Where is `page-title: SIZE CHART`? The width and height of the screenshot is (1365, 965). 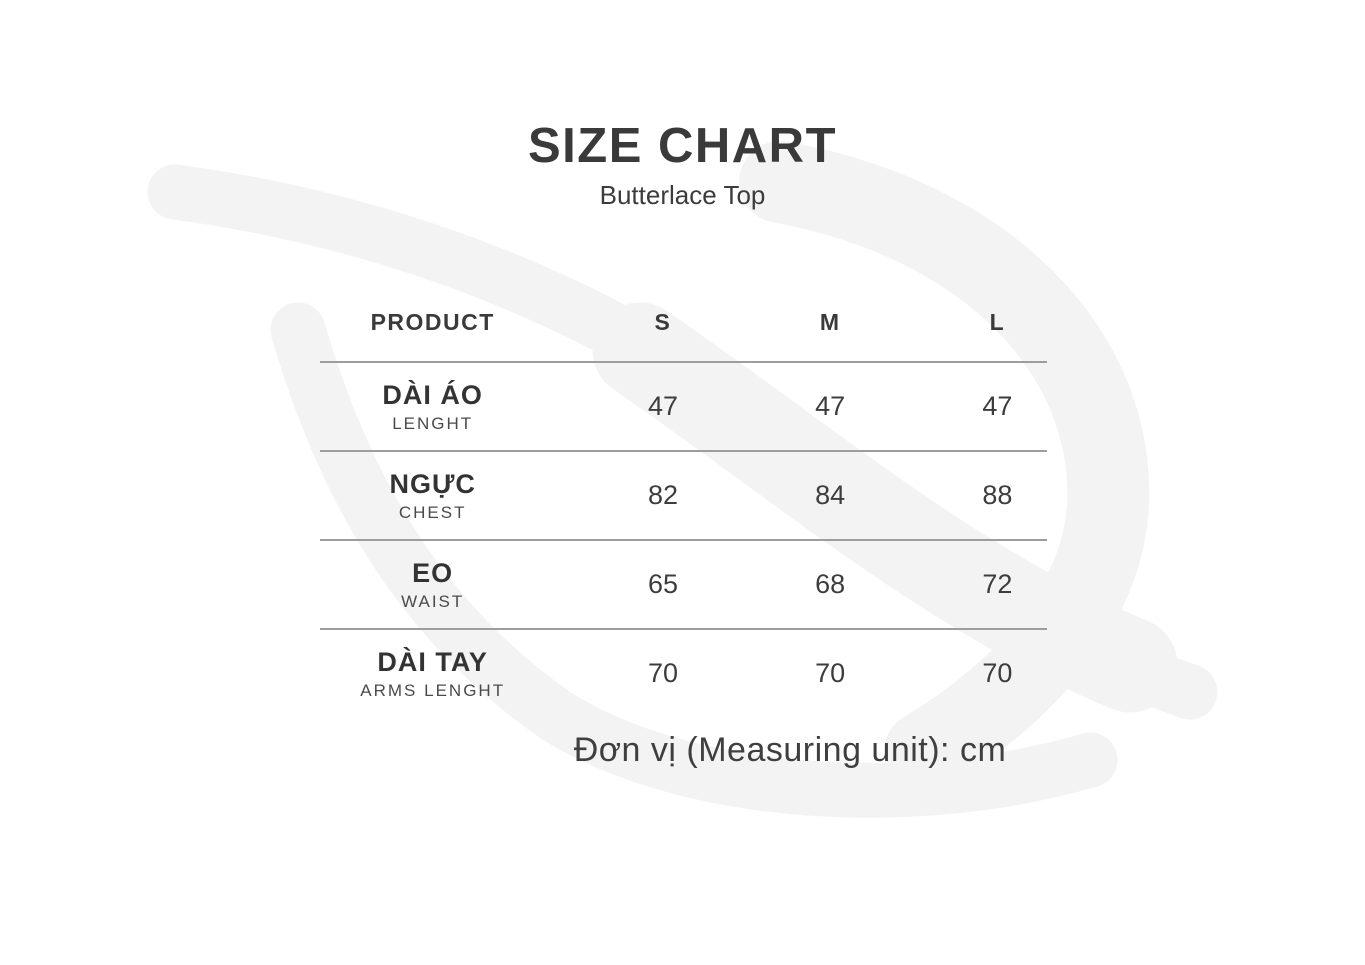 page-title: SIZE CHART is located at coordinates (682, 146).